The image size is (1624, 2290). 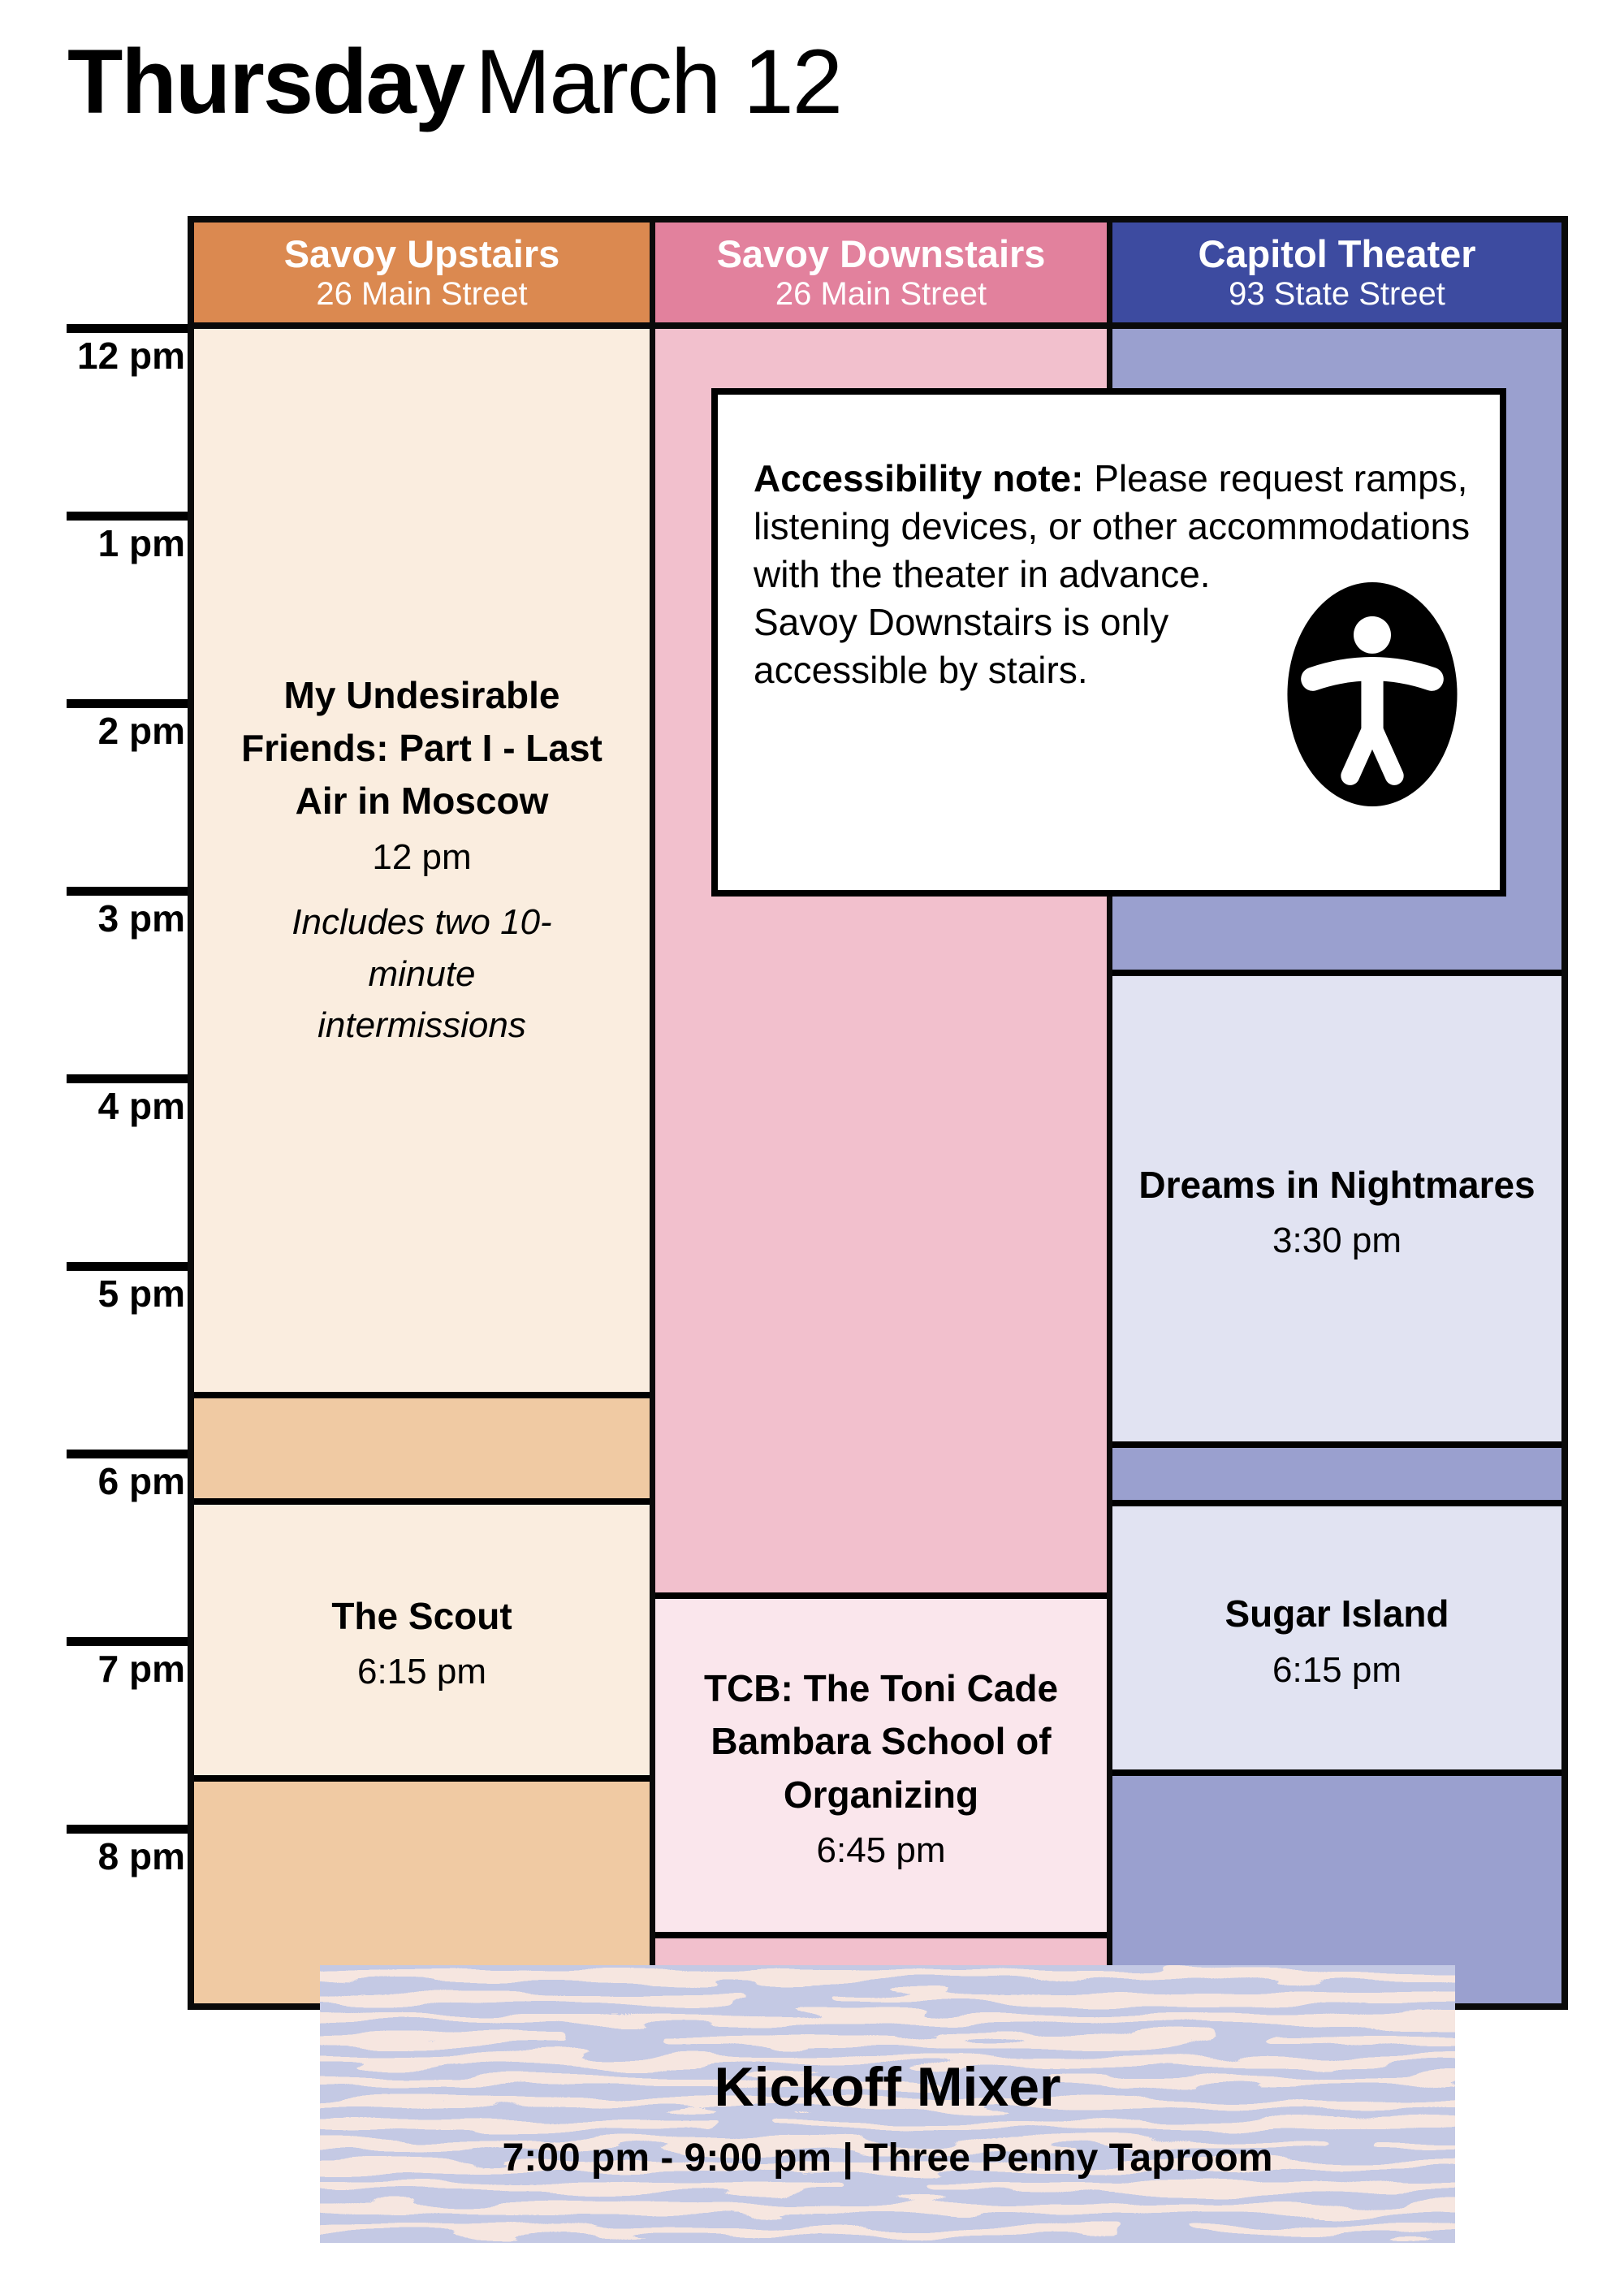 I want to click on event-note: Includes two 10-minute intermissions, so click(x=422, y=973).